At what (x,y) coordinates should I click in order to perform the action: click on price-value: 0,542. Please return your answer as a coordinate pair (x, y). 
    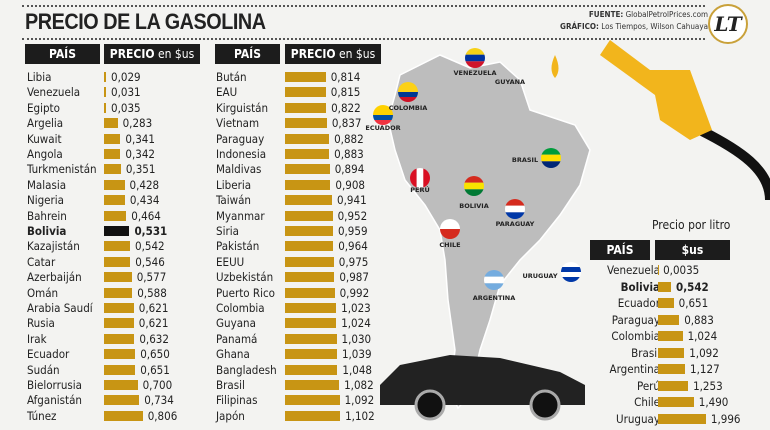
    Looking at the image, I should click on (150, 246).